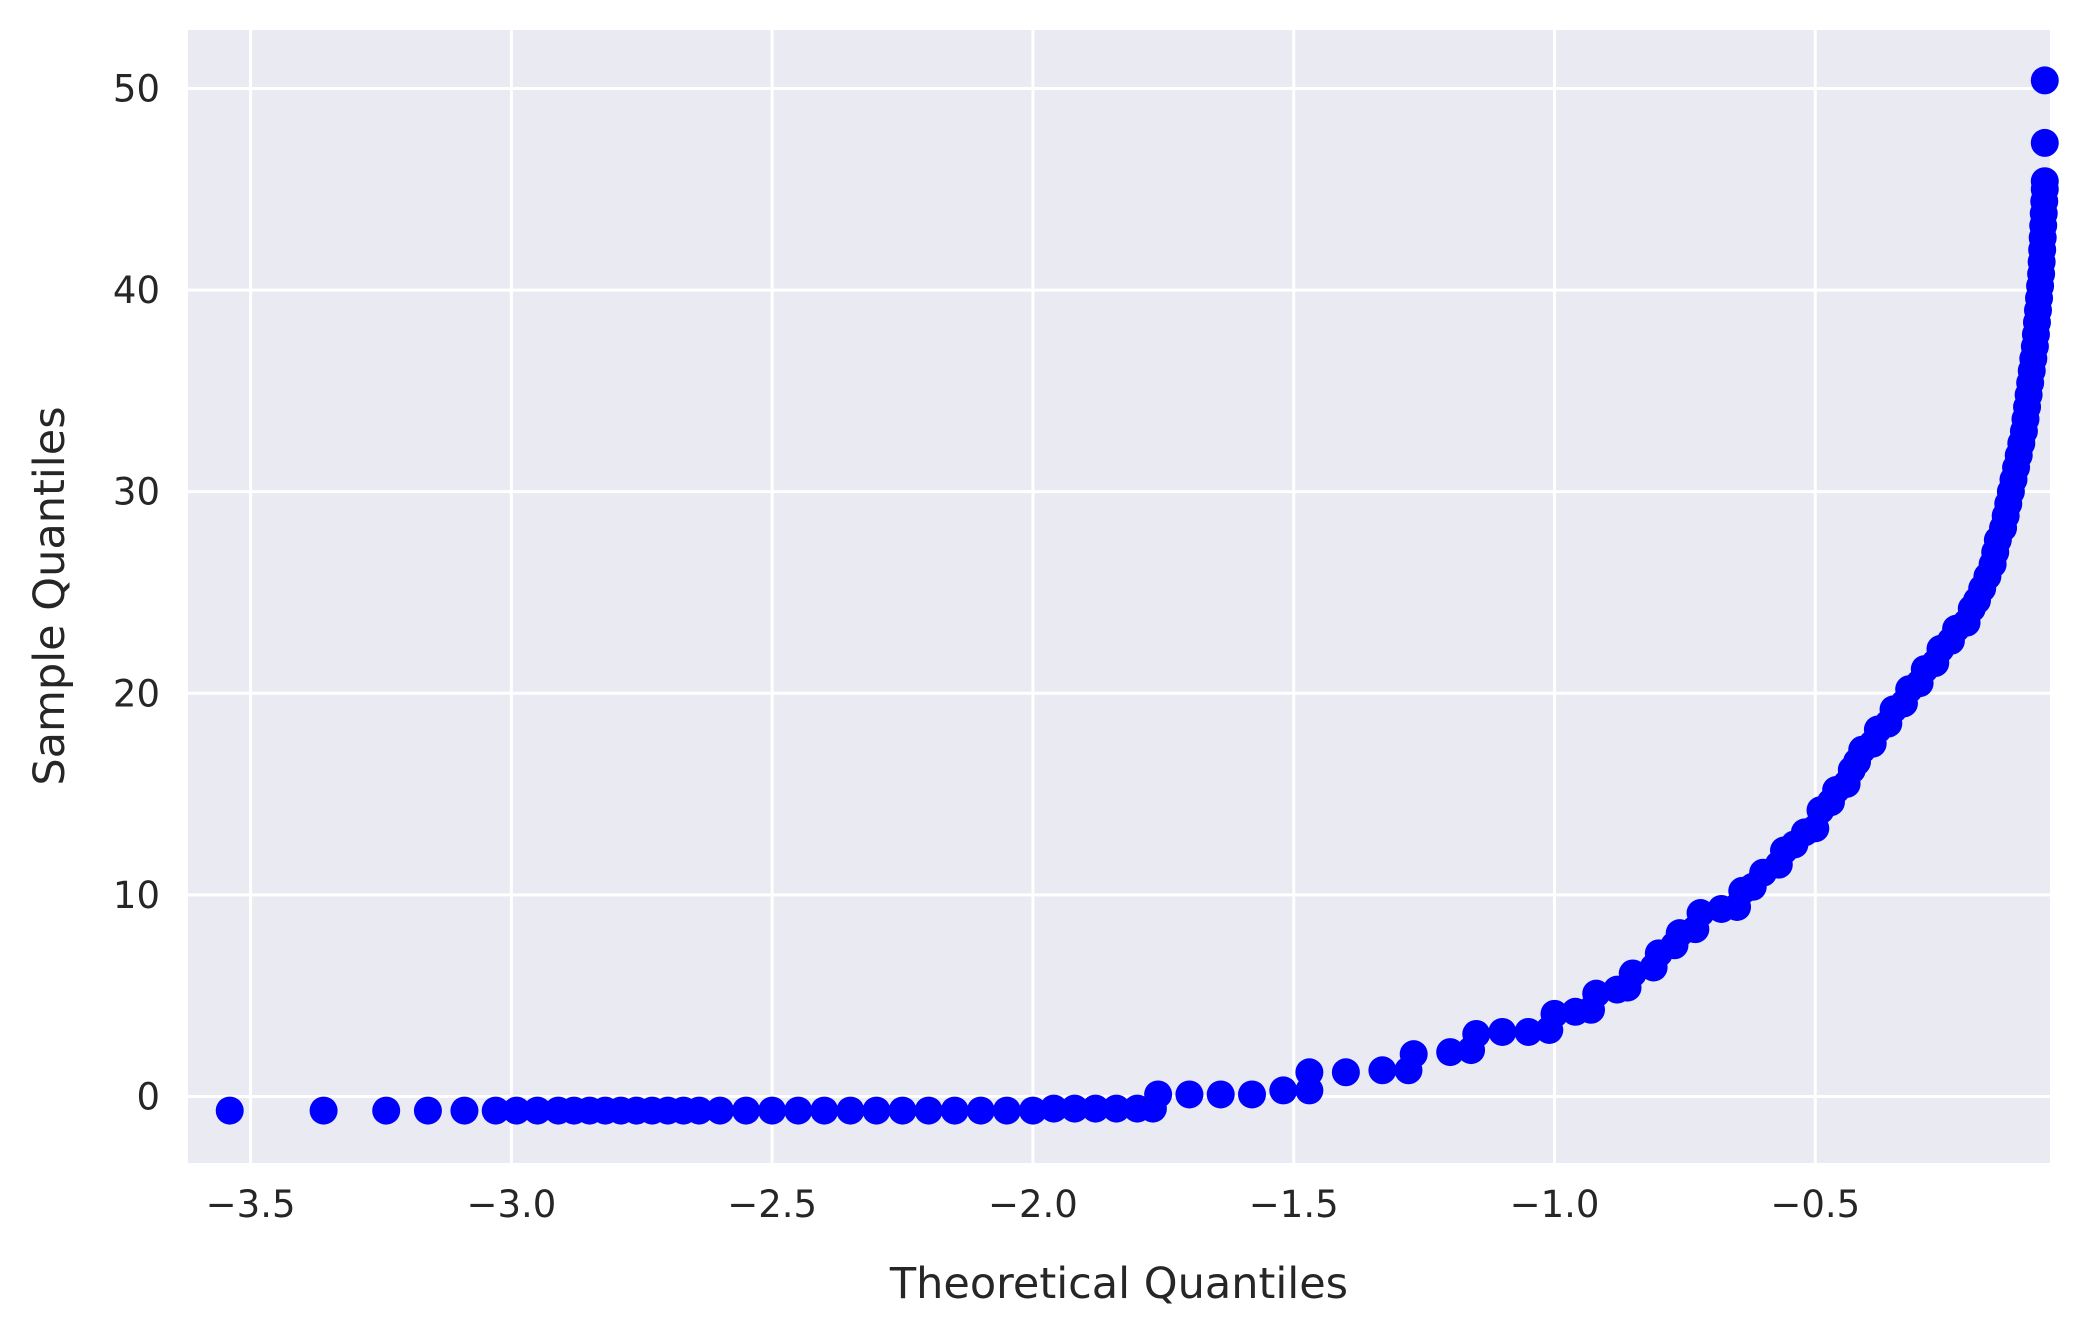 This screenshot has width=2073, height=1335. I want to click on x-tick-label: −3.0, so click(511, 1204).